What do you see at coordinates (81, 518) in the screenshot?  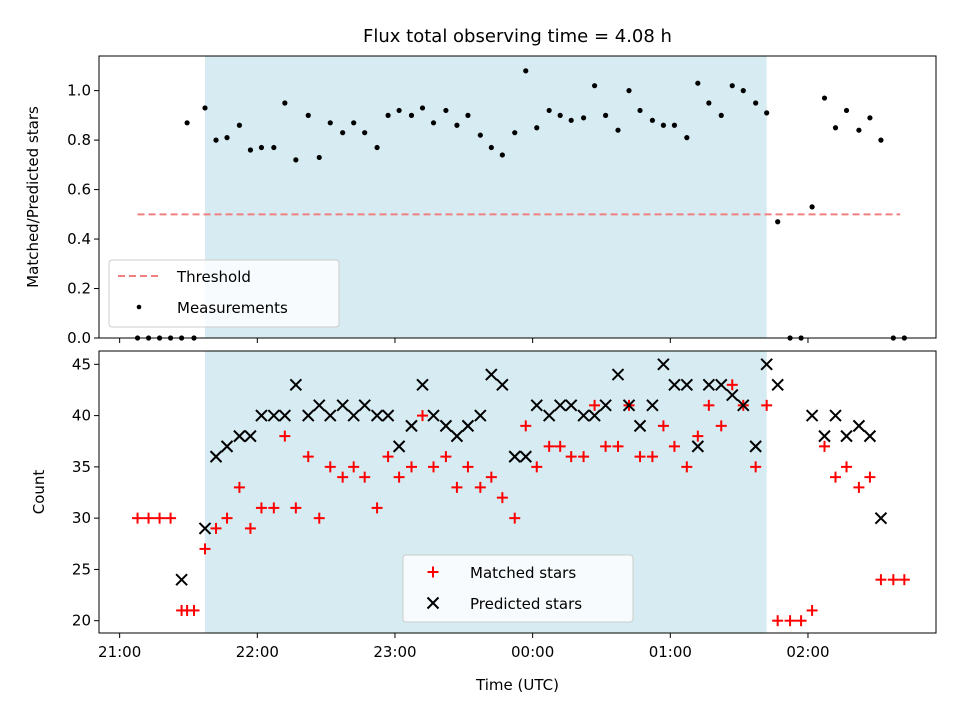 I see `y-tick-label: 30` at bounding box center [81, 518].